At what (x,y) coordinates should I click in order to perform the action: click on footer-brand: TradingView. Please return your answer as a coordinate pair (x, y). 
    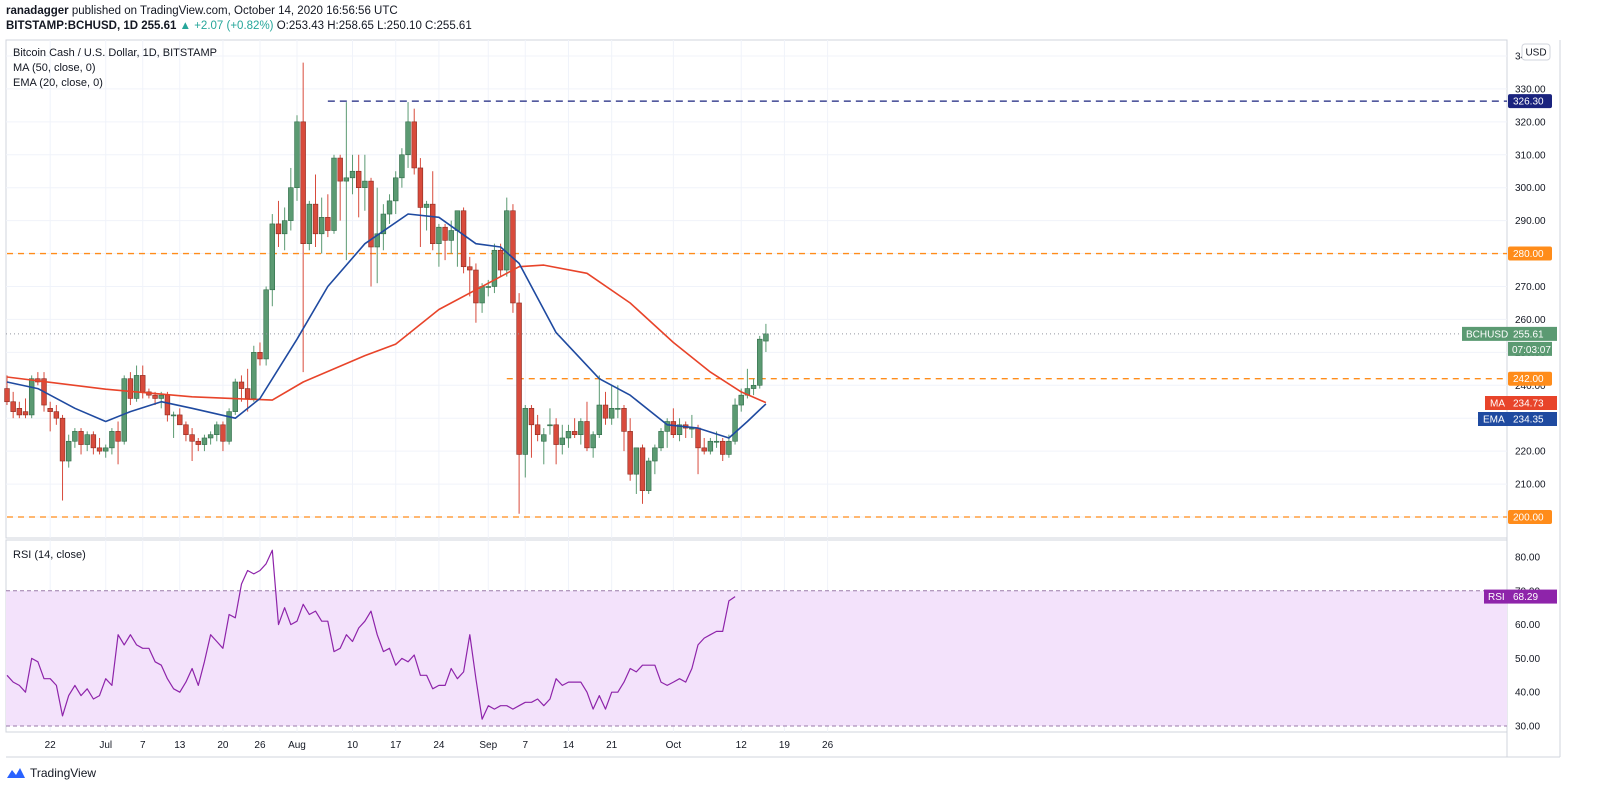
    Looking at the image, I should click on (63, 773).